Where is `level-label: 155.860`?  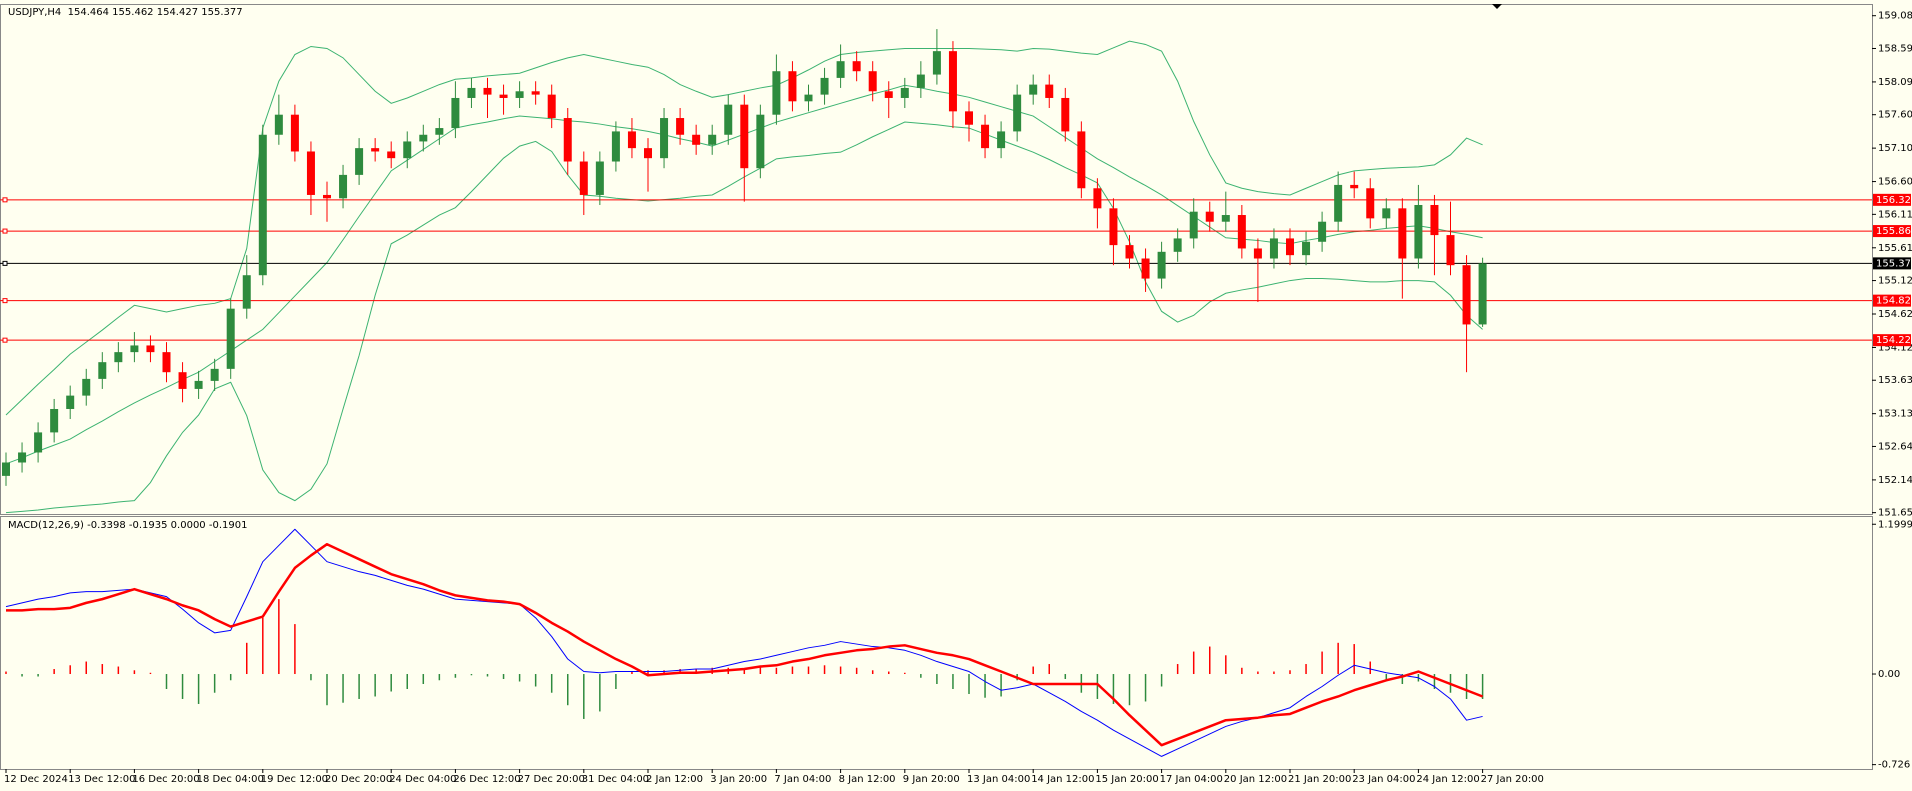
level-label: 155.860 is located at coordinates (1894, 231).